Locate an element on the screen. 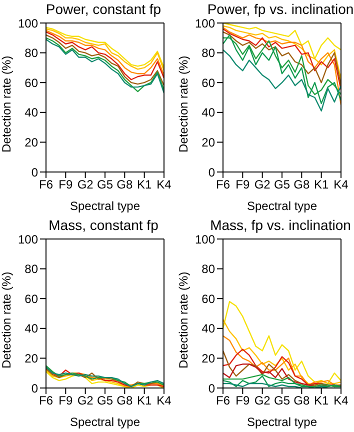 The image size is (354, 432). chart-title: Mass, fp vs. inclination is located at coordinates (280, 225).